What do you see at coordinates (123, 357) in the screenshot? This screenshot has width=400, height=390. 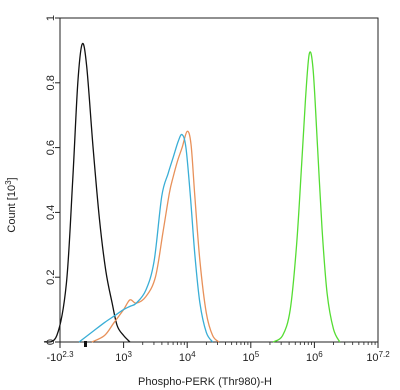 I see `x-tick-label: 10³` at bounding box center [123, 357].